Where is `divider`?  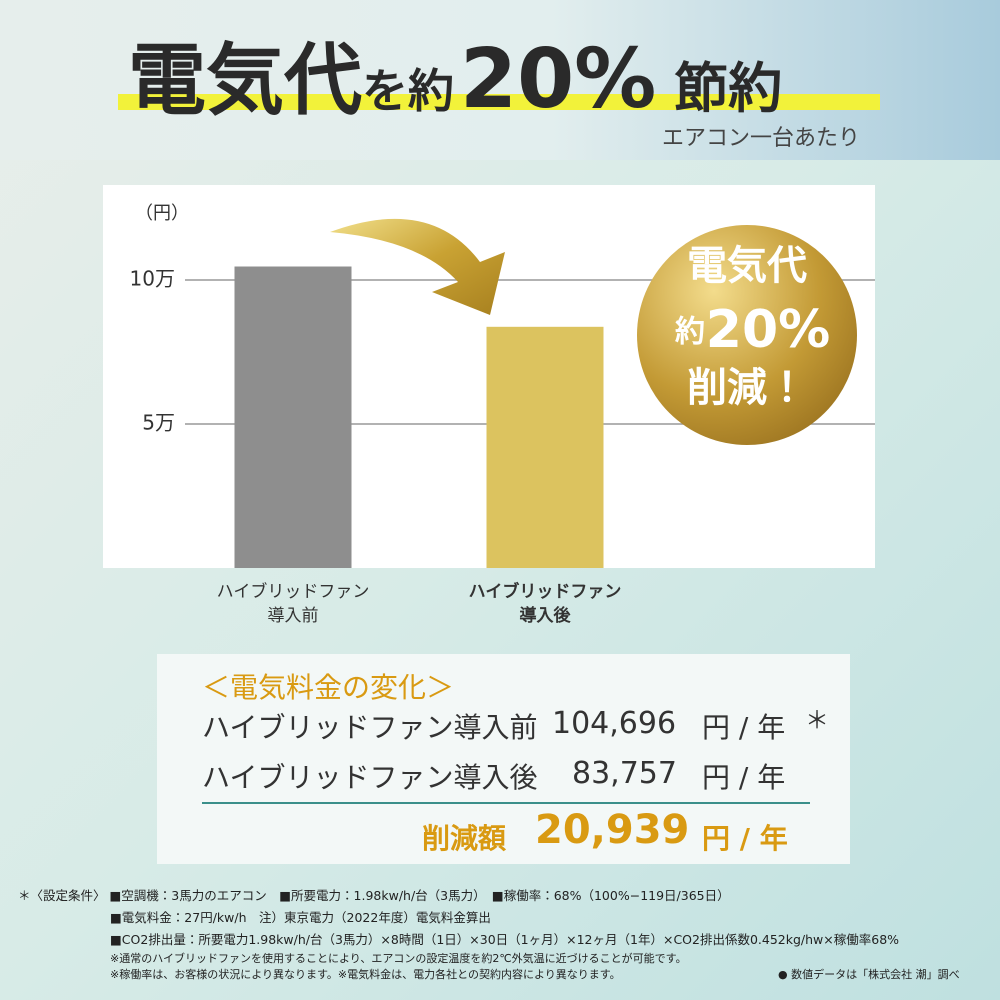 divider is located at coordinates (506, 803).